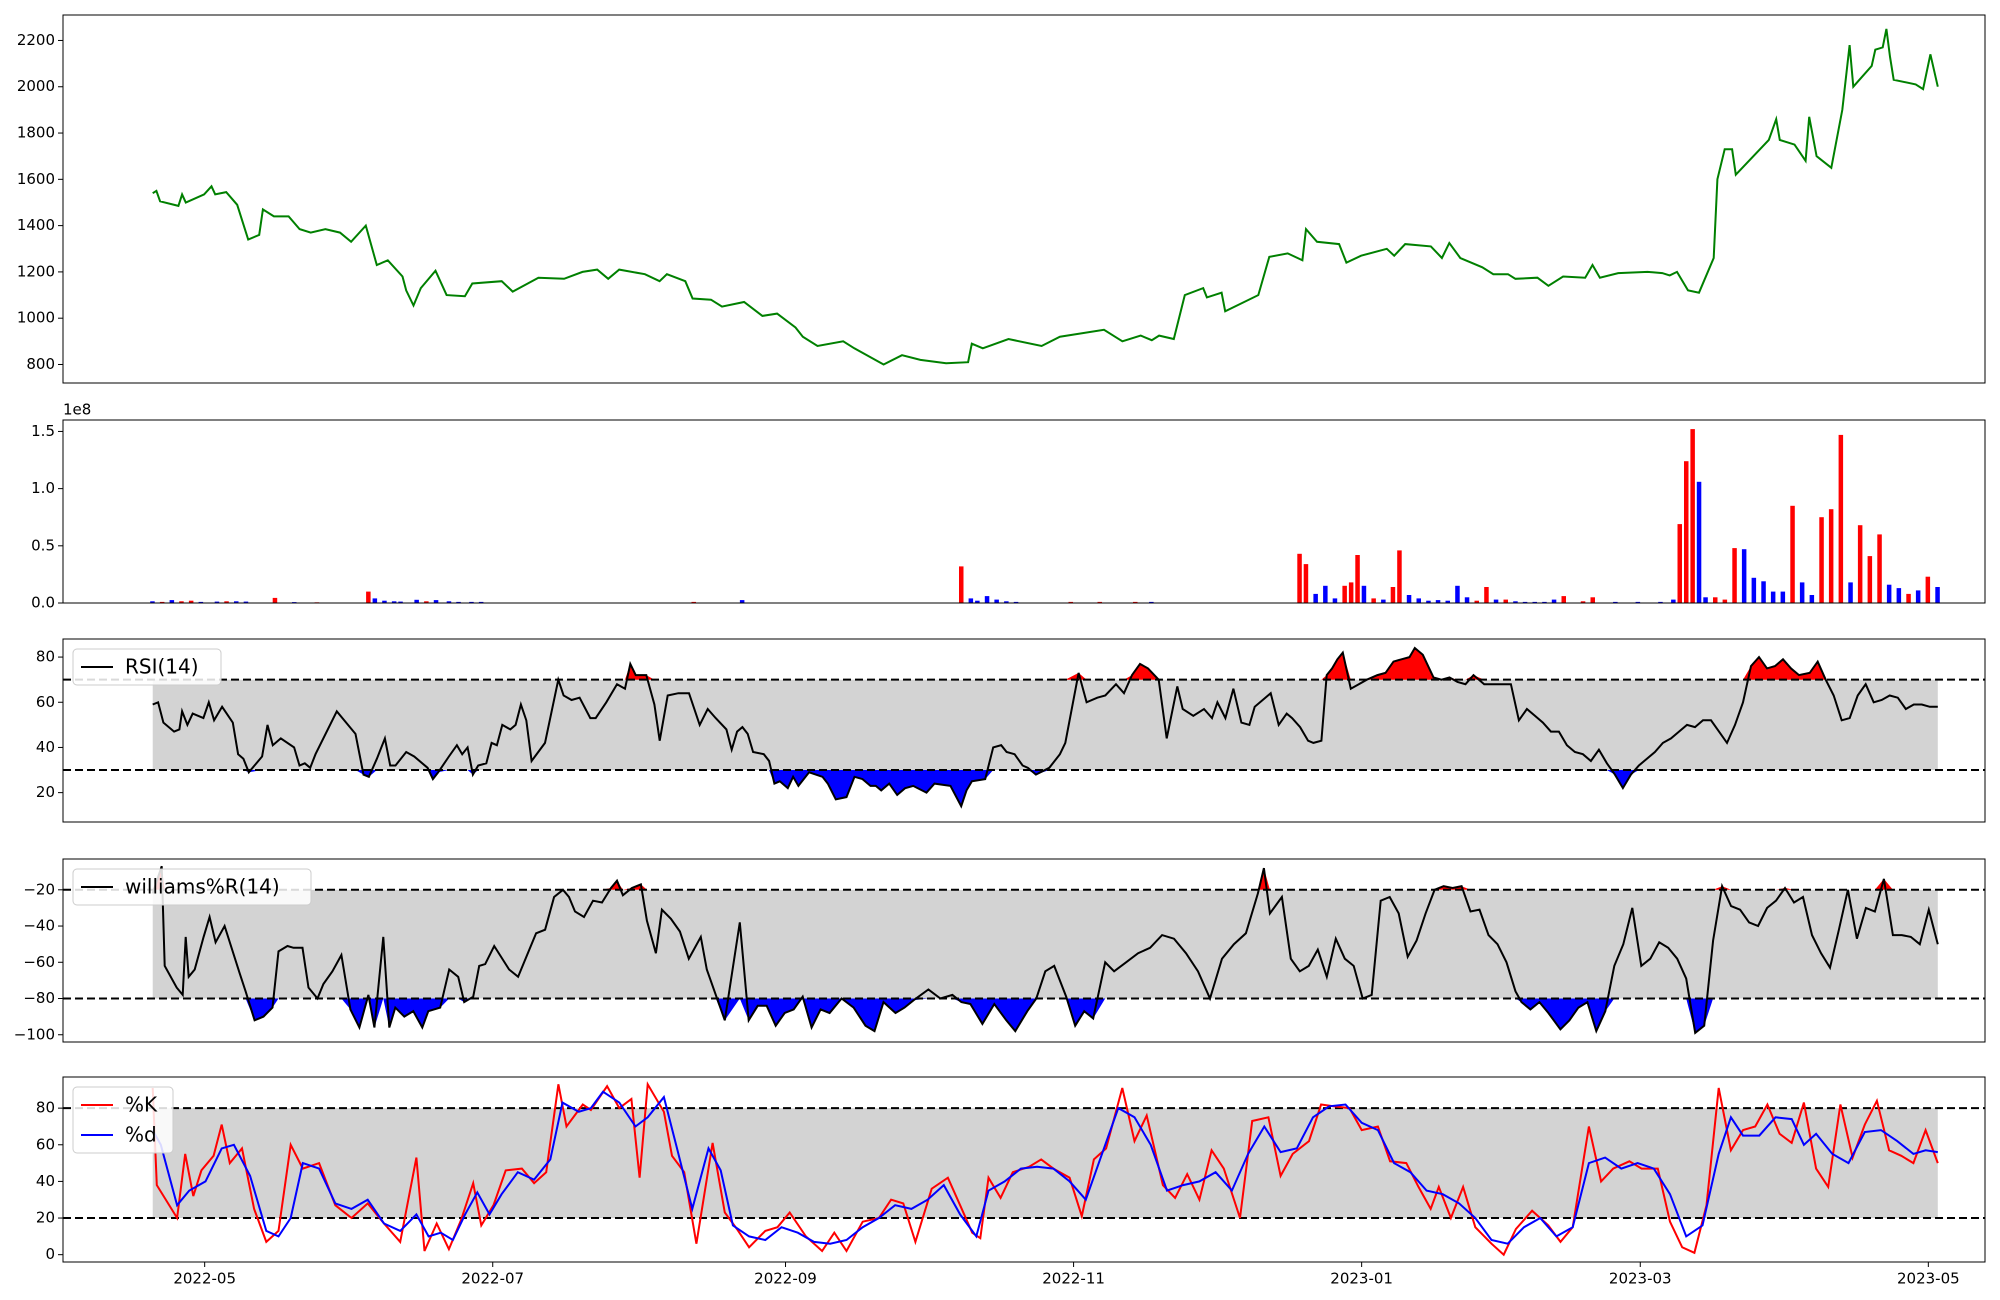  I want to click on legend: williams%R(14), so click(192, 887).